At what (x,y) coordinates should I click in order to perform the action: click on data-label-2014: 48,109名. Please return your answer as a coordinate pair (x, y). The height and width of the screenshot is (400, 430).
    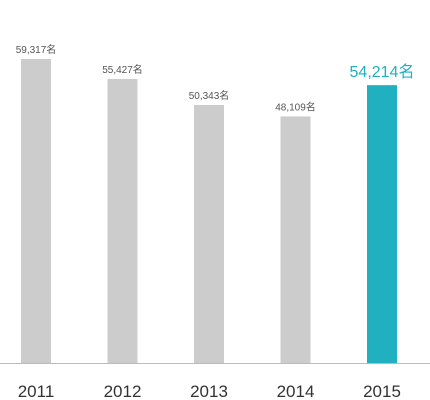
    Looking at the image, I should click on (295, 106).